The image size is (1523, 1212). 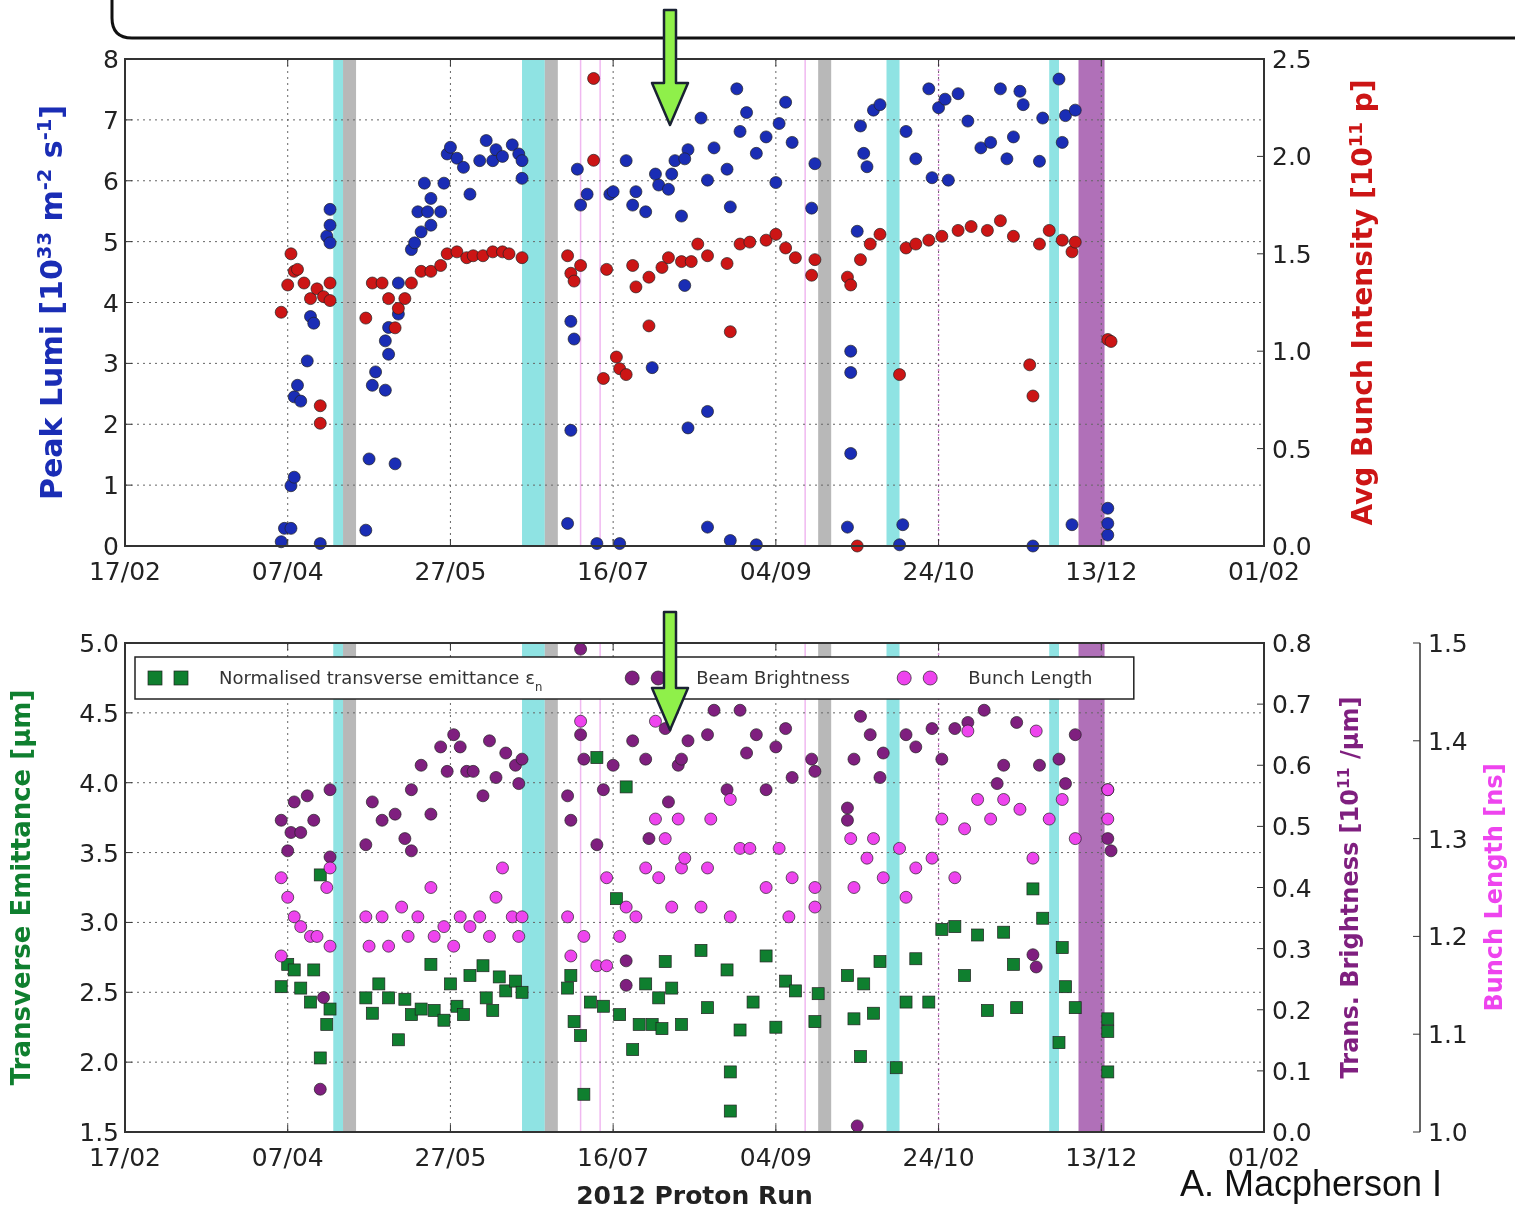 I want to click on y-tick-label: 4, so click(x=111, y=303).